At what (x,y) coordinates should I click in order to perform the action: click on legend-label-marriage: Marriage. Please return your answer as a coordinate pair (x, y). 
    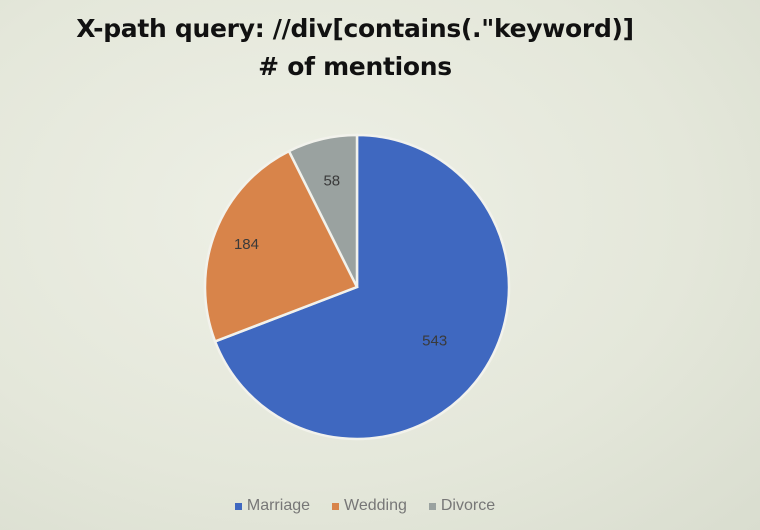
    Looking at the image, I should click on (278, 505).